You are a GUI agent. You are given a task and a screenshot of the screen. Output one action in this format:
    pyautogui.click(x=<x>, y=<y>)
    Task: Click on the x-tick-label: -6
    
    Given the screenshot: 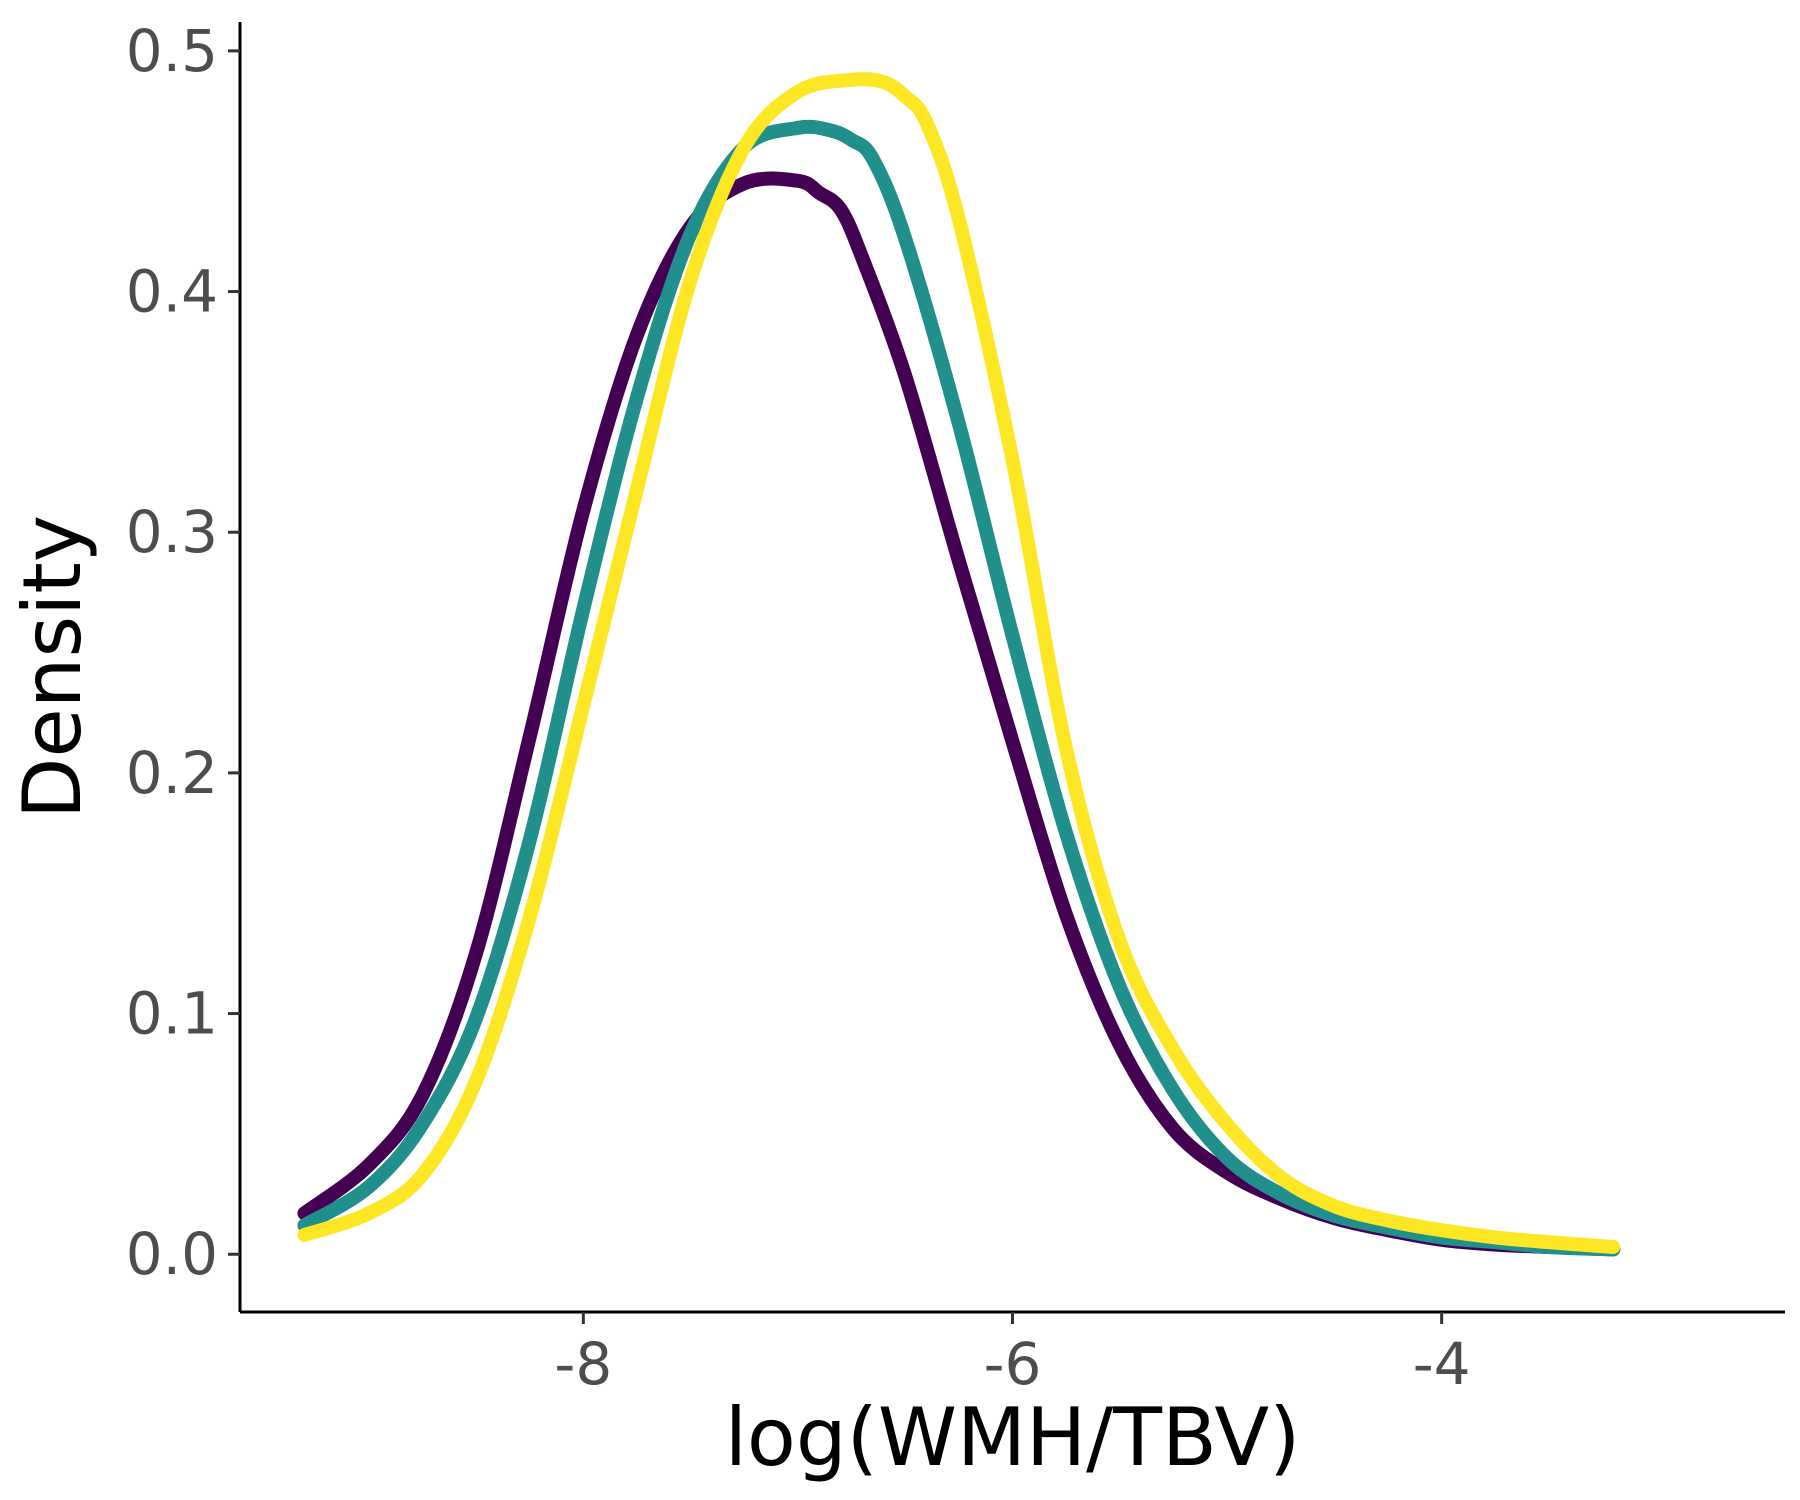 What is the action you would take?
    pyautogui.click(x=1013, y=1364)
    